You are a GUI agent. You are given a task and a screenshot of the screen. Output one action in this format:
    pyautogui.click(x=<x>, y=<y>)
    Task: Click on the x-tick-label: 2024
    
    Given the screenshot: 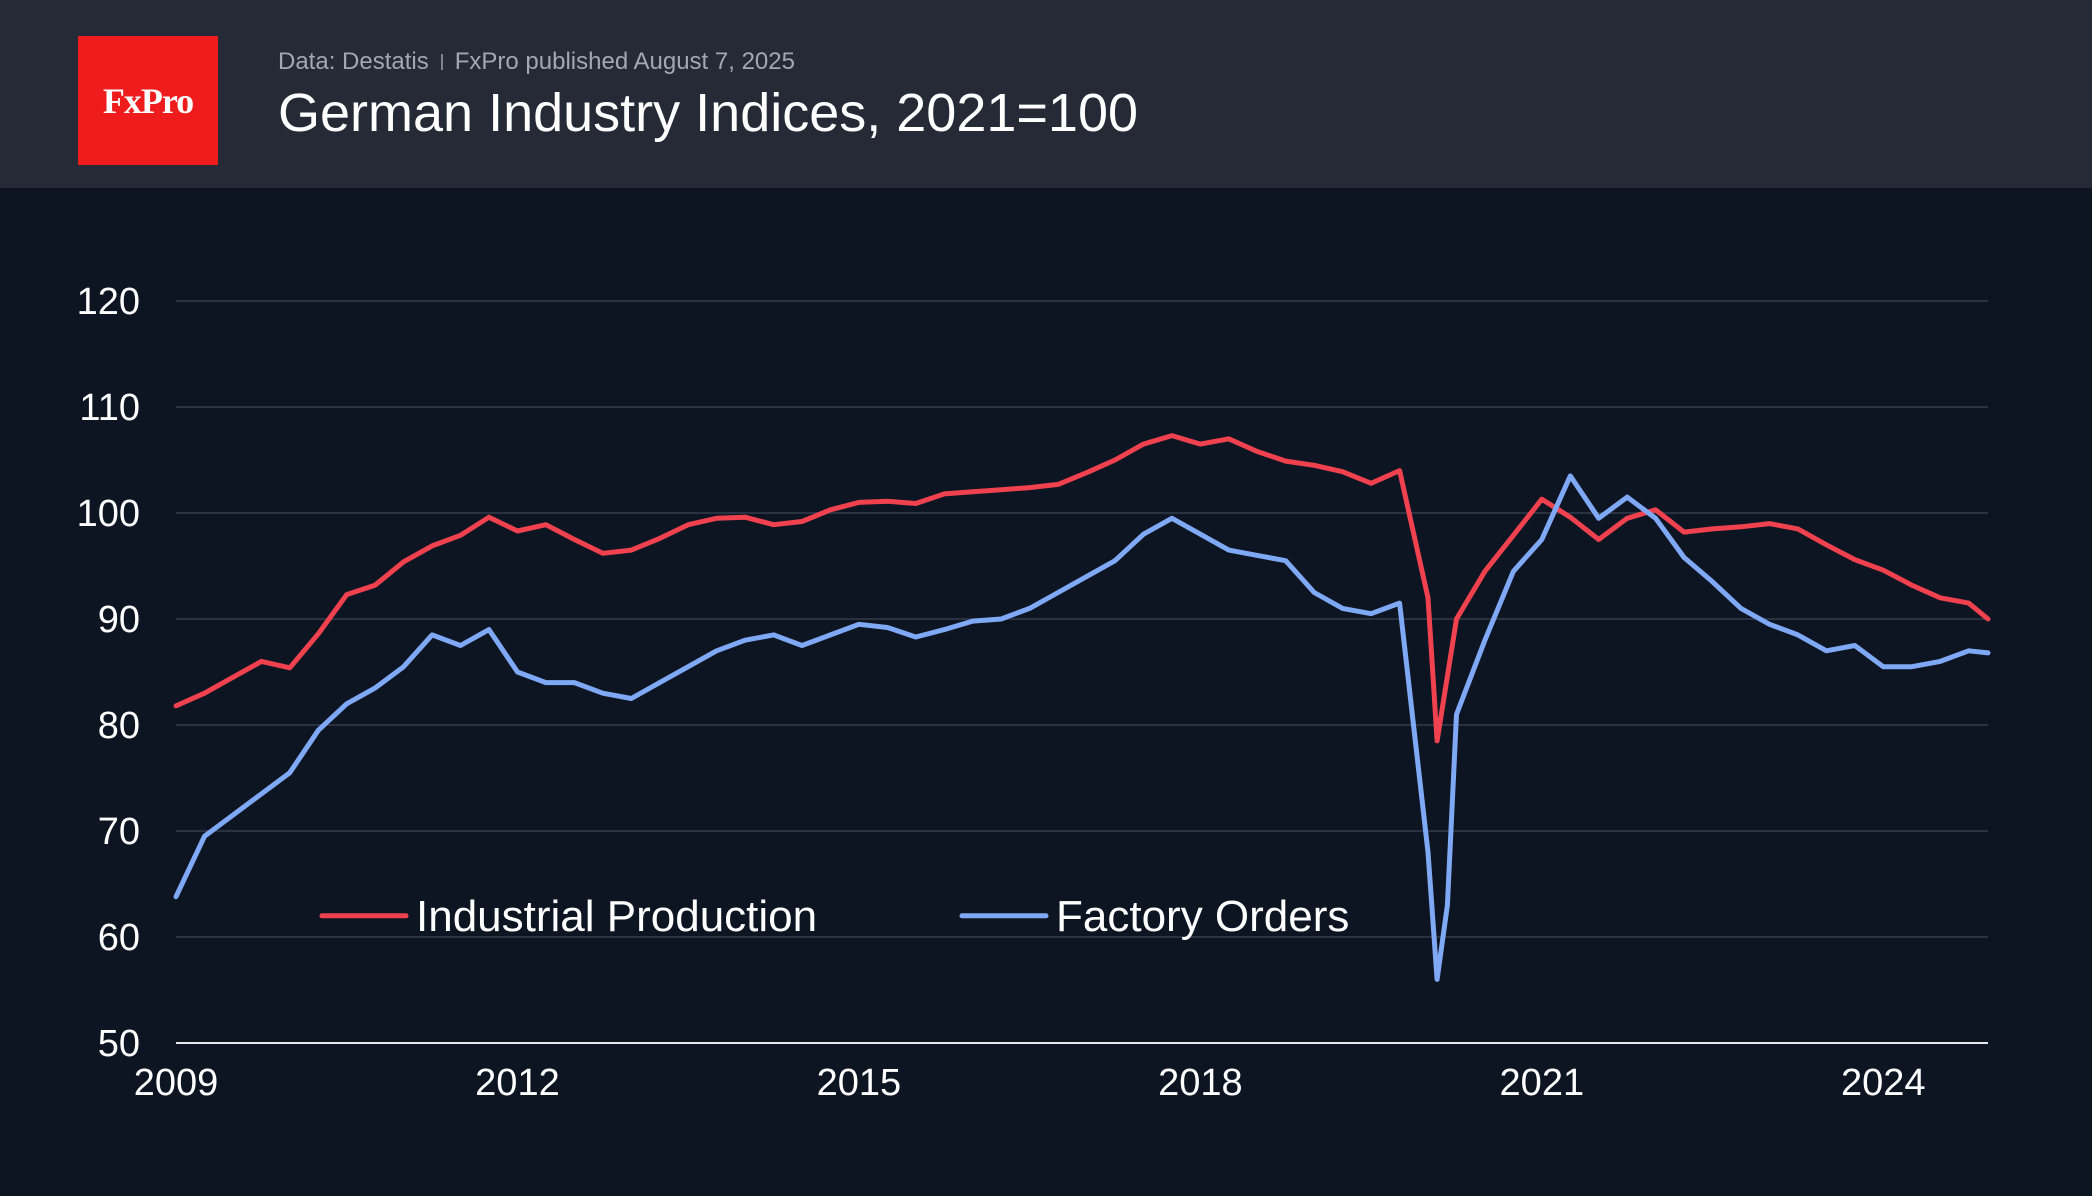 What is the action you would take?
    pyautogui.click(x=1883, y=1083)
    